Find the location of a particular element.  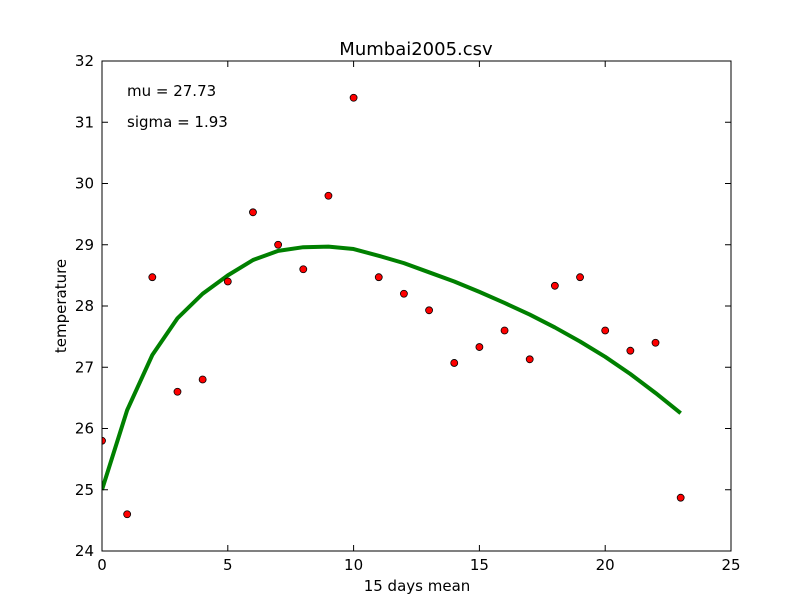

x-tick-label: 15 is located at coordinates (479, 565).